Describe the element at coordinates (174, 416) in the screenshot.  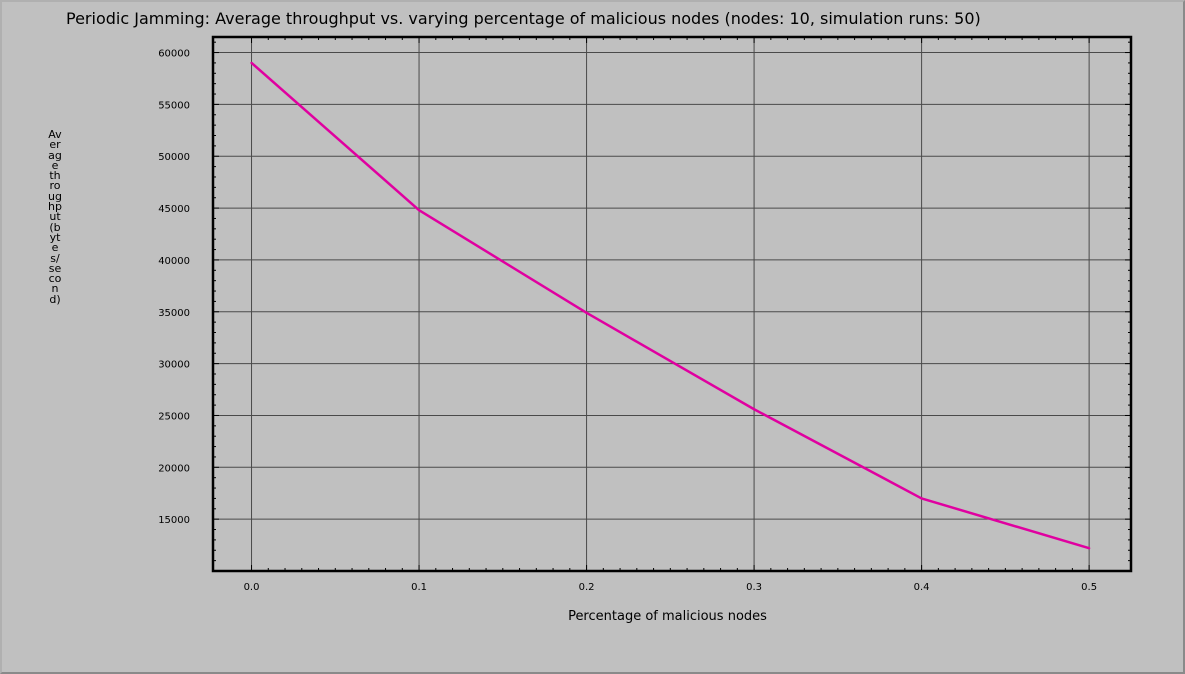
I see `y-tick-label: 25000` at that location.